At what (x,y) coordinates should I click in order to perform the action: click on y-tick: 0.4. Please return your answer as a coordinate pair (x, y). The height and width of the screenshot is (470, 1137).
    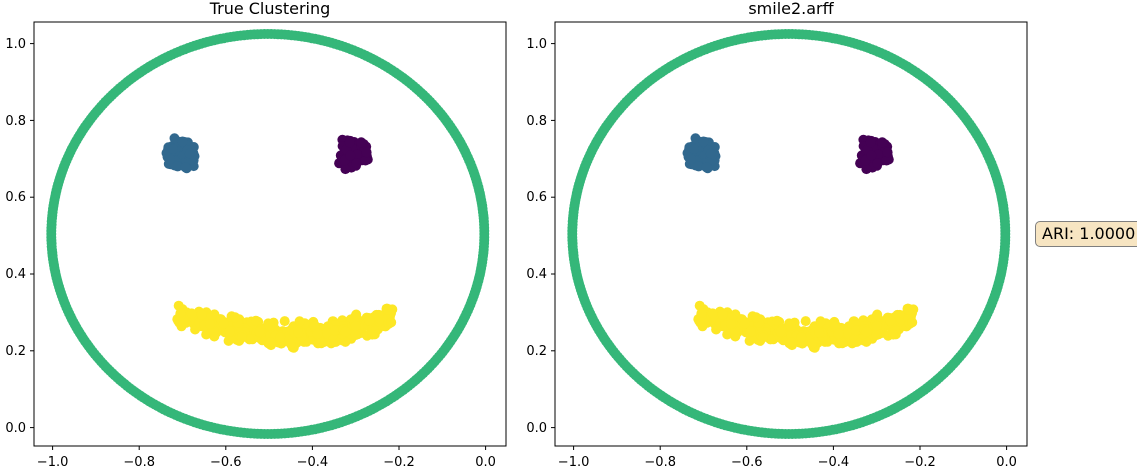
    Looking at the image, I should click on (540, 274).